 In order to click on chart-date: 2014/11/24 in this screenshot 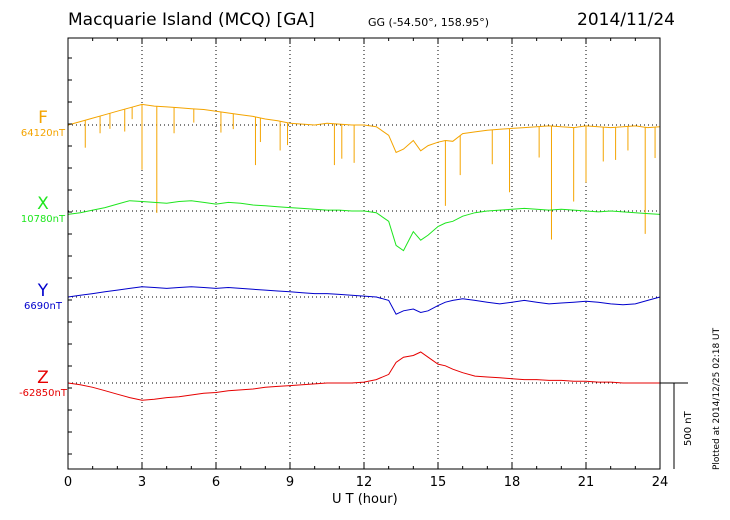, I will do `click(626, 20)`.